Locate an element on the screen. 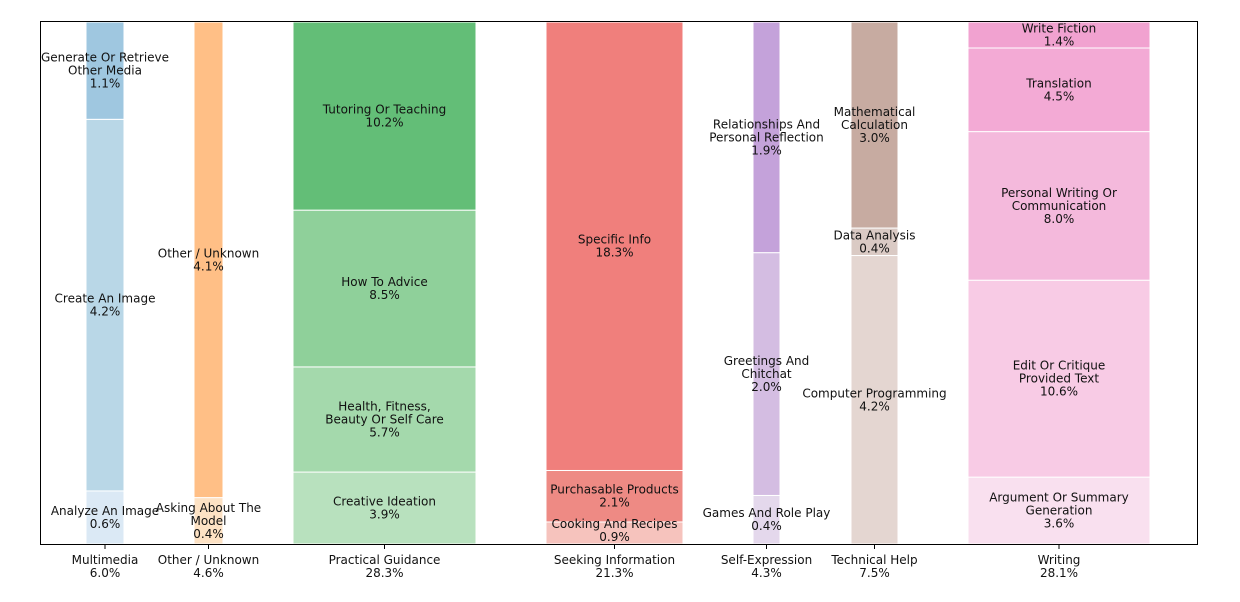 This screenshot has height=602, width=1240. segment-label-relationships-and: Relationships And Personal Reflection 1.9% is located at coordinates (766, 137).